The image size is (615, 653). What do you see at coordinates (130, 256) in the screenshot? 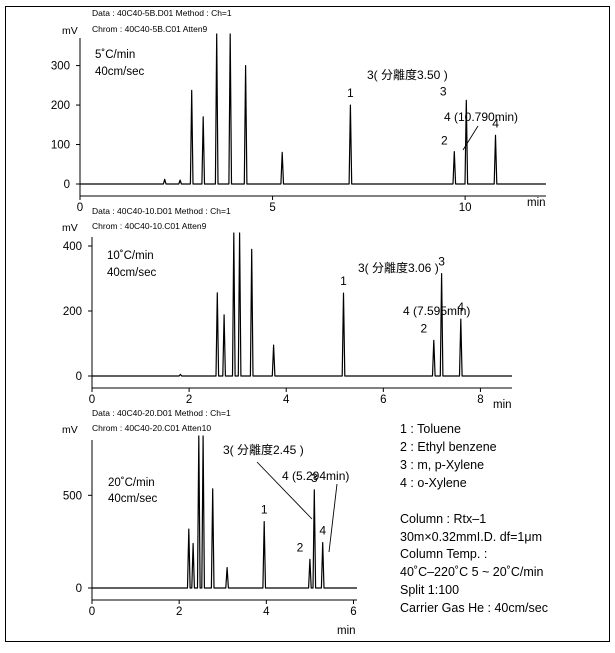
I see `panel2-condition-rate: 10˚C/min` at bounding box center [130, 256].